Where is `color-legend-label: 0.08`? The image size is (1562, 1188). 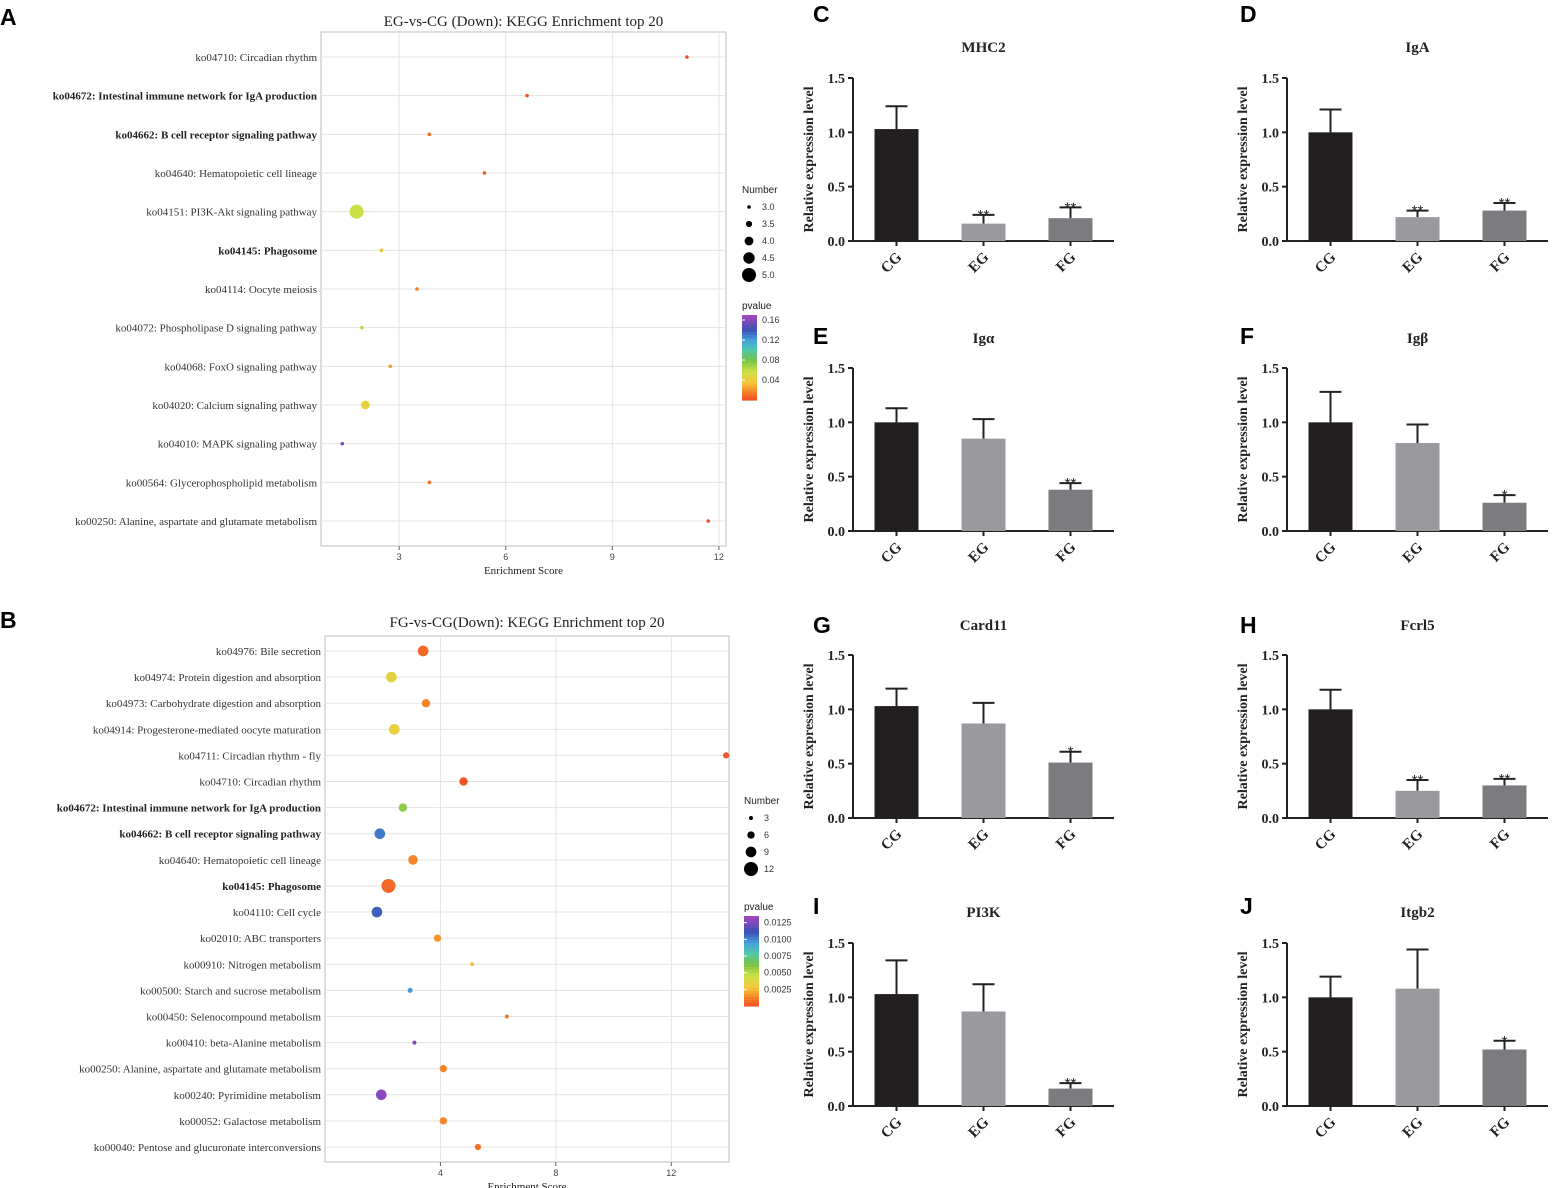 color-legend-label: 0.08 is located at coordinates (771, 360).